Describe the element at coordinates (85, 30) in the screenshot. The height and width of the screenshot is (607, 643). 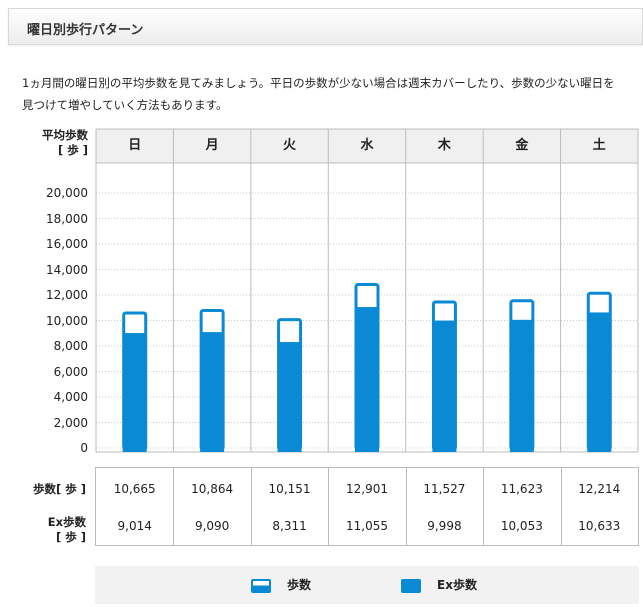
I see `section-title: 曜日別歩行パターン` at that location.